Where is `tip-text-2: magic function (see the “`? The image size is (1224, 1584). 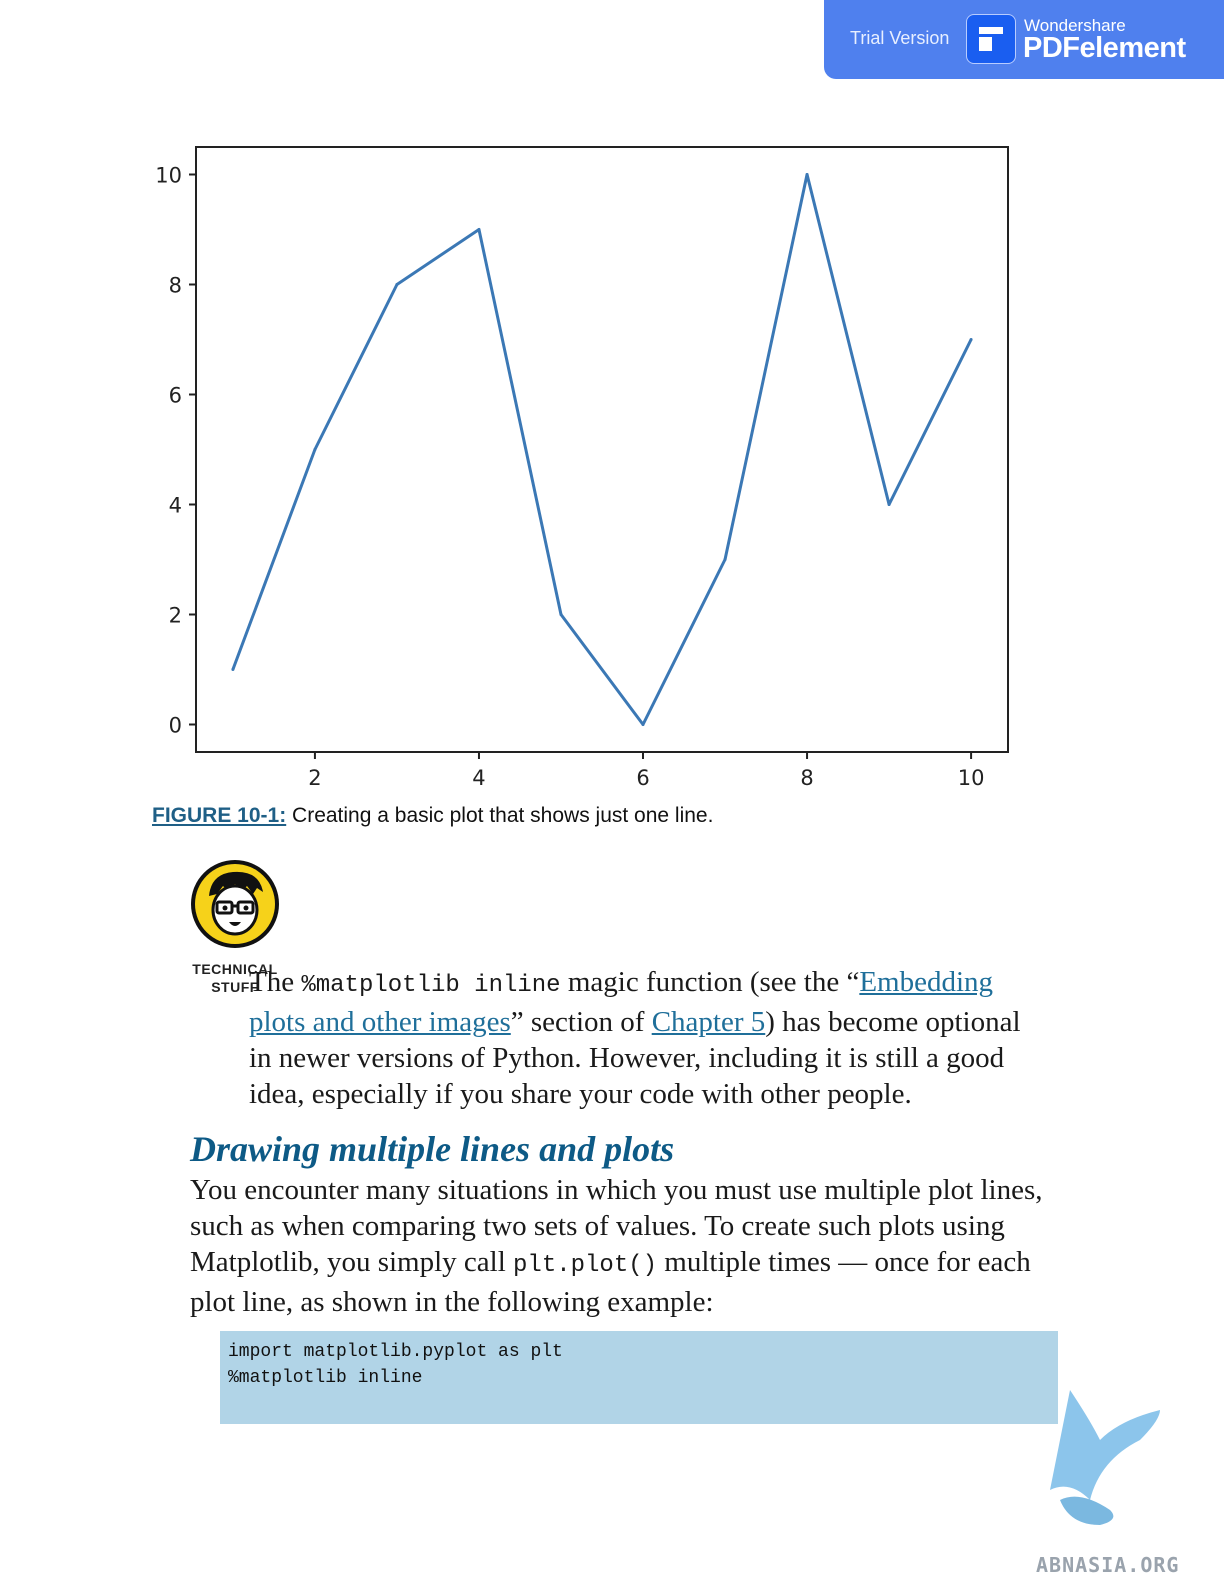
tip-text-2: magic function (see the “ is located at coordinates (710, 982).